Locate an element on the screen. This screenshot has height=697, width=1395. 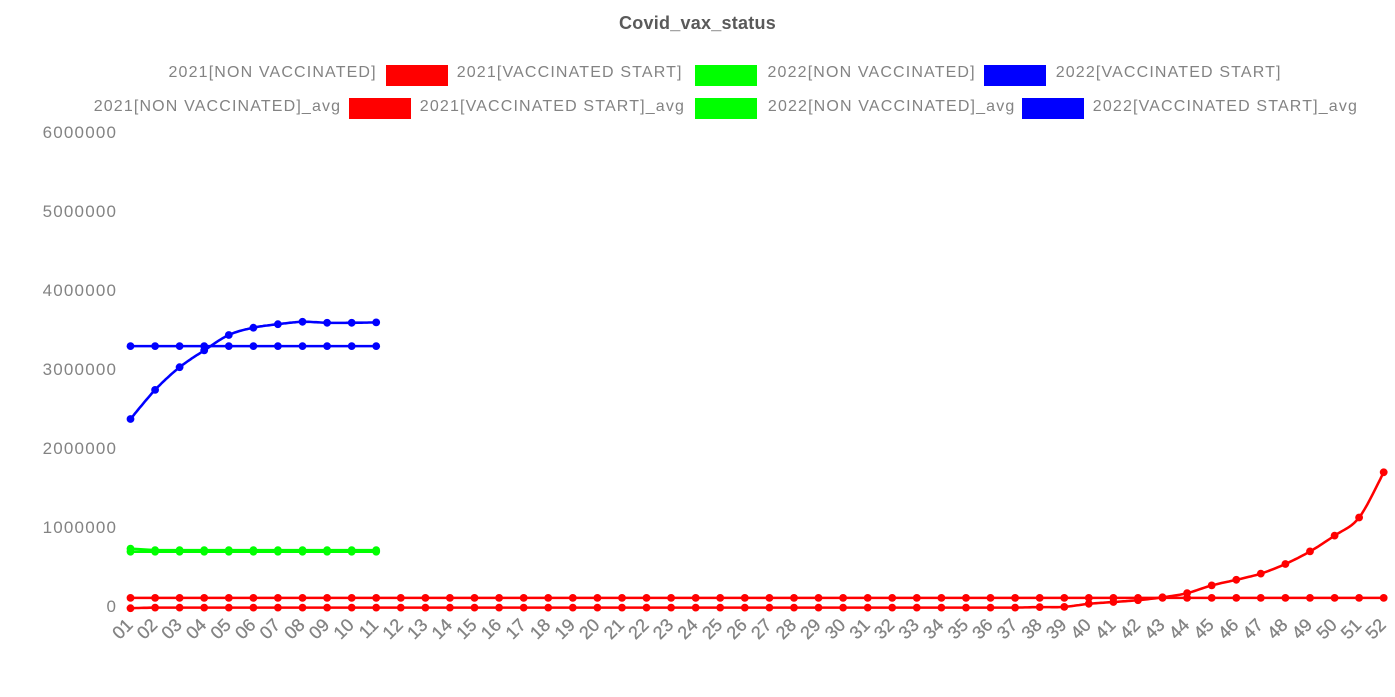
svg-text: 10 is located at coordinates (344, 629).